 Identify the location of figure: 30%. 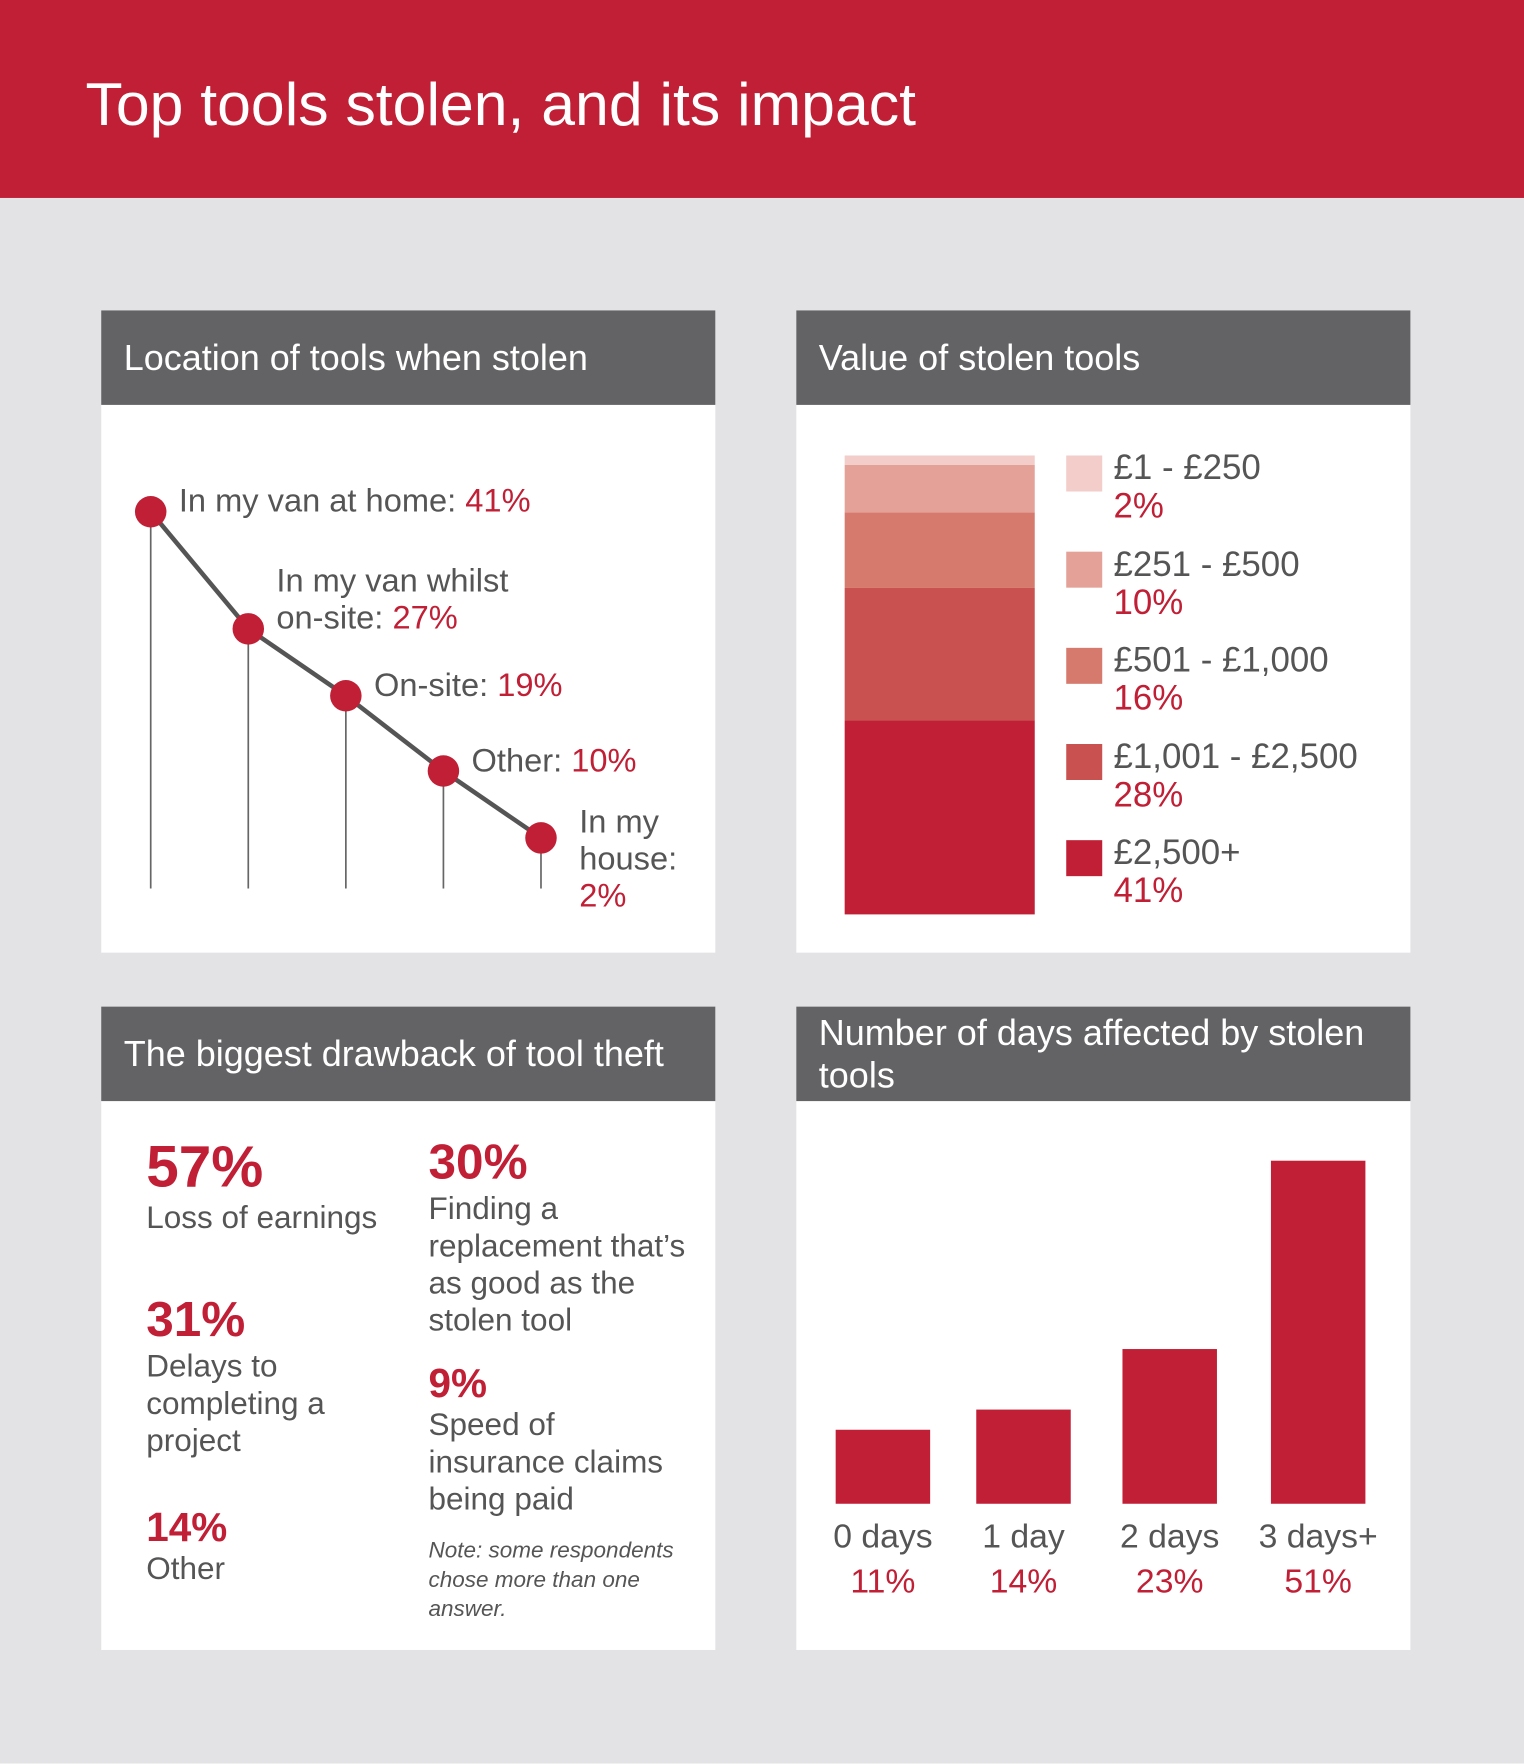
(478, 1162).